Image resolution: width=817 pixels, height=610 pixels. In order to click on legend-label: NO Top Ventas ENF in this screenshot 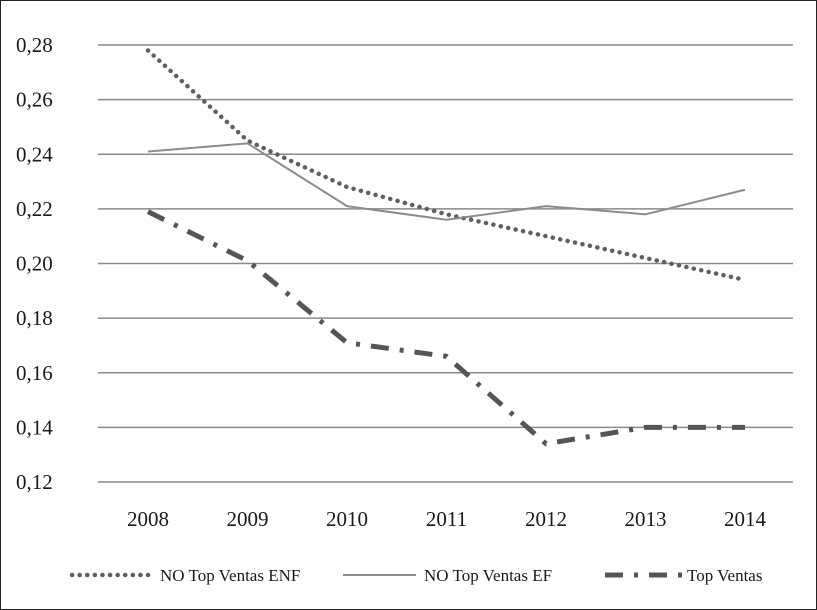, I will do `click(230, 575)`.